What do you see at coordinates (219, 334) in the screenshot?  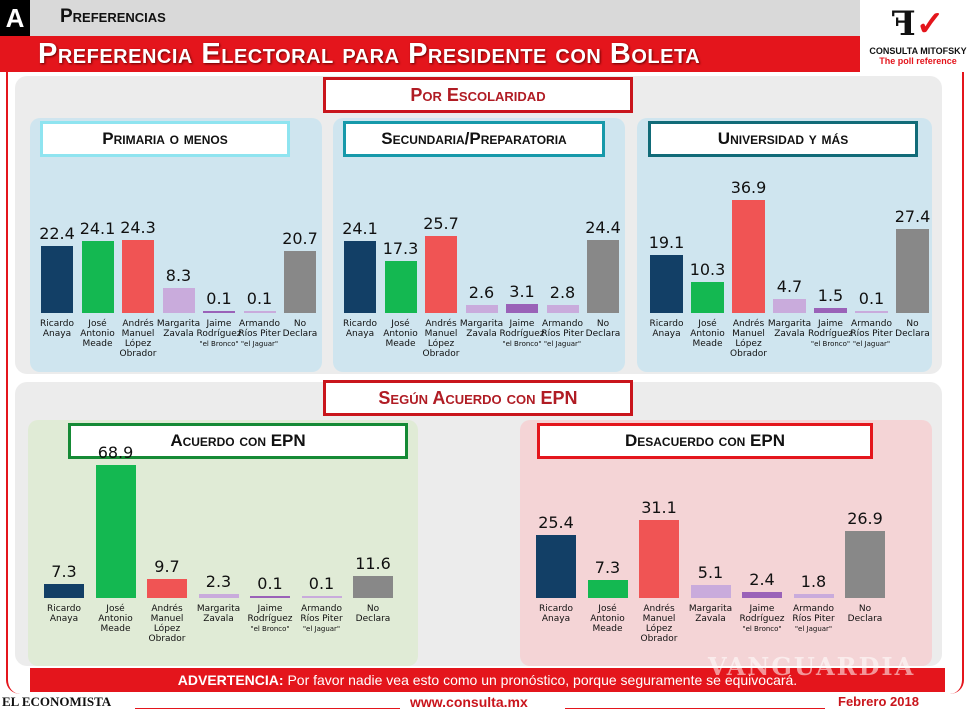 I see `category-label-line: Rodríguez` at bounding box center [219, 334].